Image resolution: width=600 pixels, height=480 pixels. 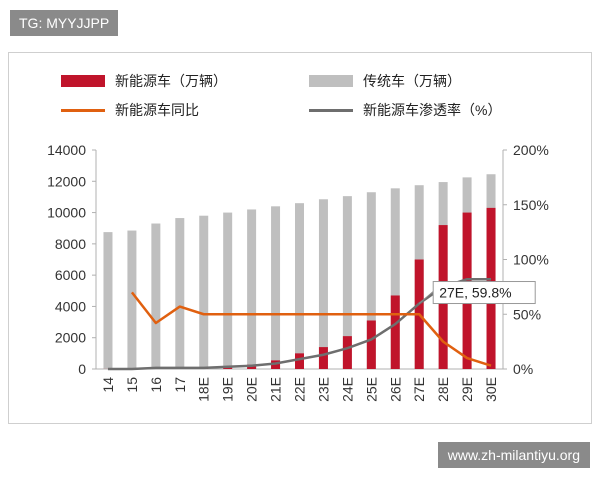 What do you see at coordinates (70, 275) in the screenshot?
I see `y-left-tick-label: 6000` at bounding box center [70, 275].